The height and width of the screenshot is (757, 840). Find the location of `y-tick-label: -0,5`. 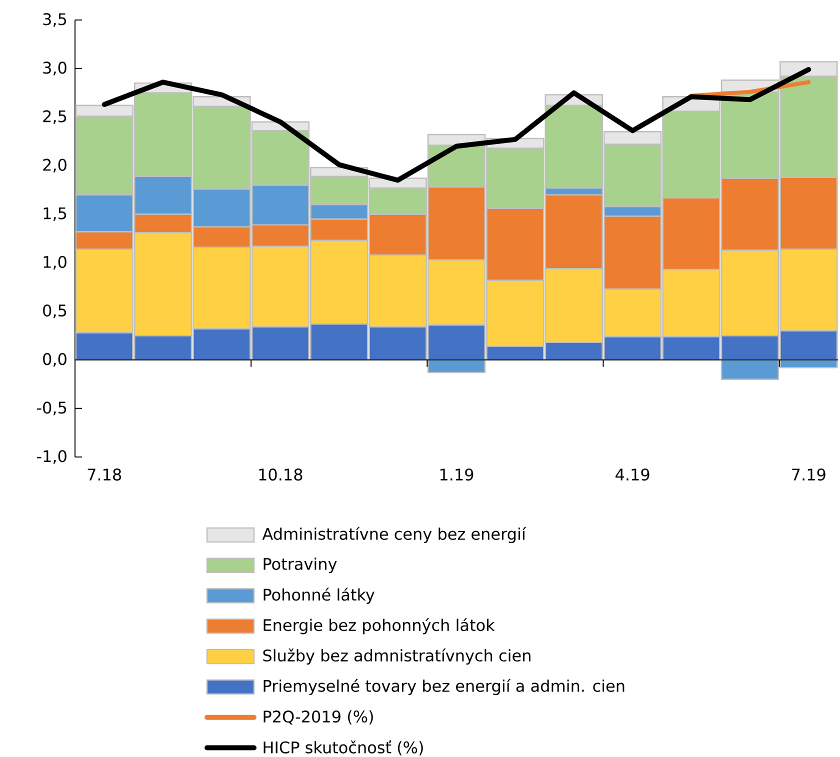

y-tick-label: -0,5 is located at coordinates (51, 409).